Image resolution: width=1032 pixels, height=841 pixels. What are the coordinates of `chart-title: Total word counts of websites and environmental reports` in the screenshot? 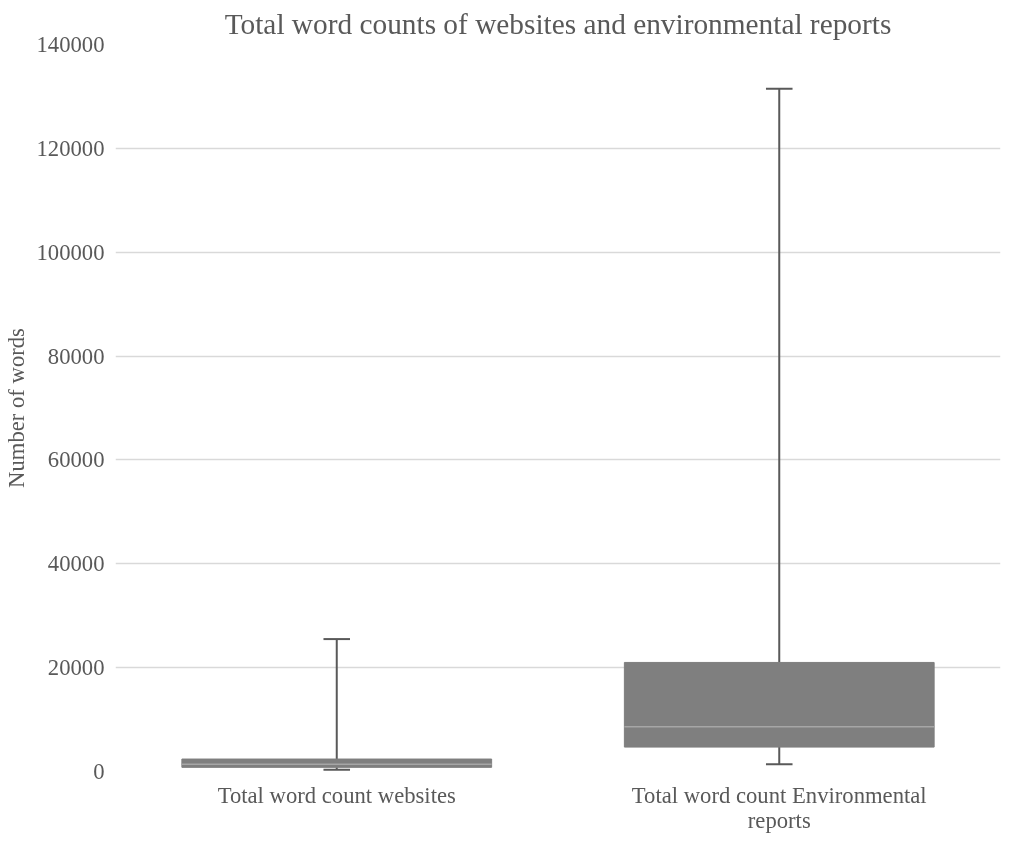 It's located at (558, 23).